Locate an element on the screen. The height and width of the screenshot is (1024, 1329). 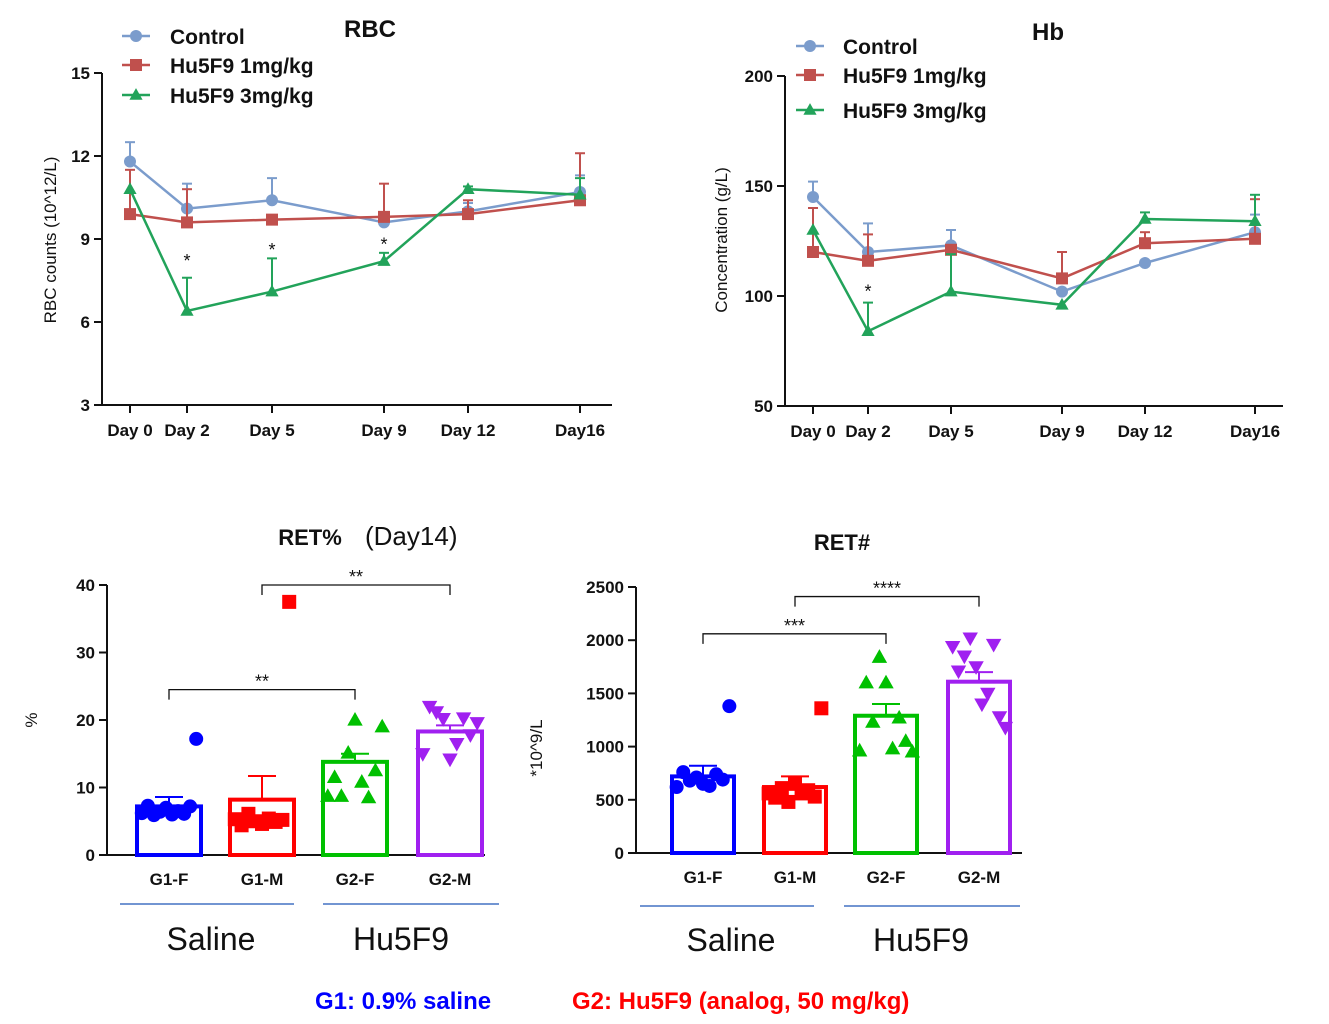
x-tick-label: G2-M is located at coordinates (450, 879).